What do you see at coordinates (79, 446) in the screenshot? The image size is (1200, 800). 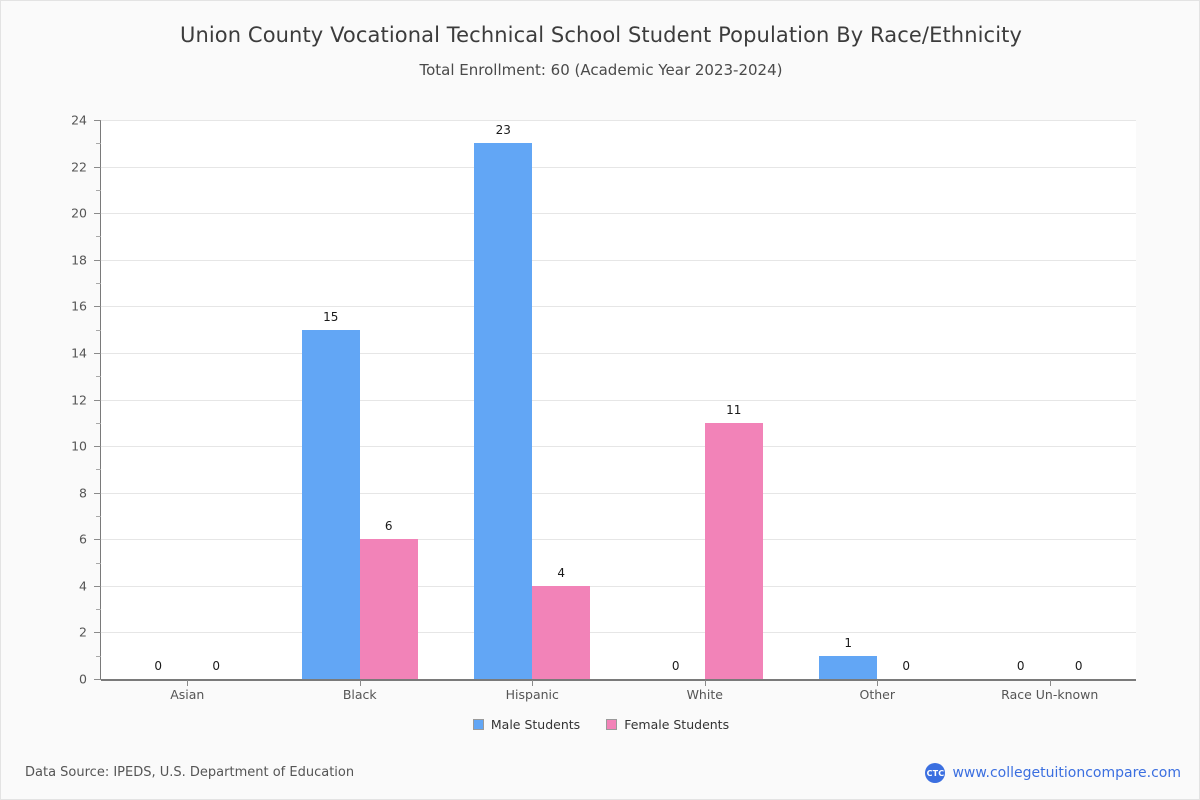 I see `y-axis-tick-label: 10` at bounding box center [79, 446].